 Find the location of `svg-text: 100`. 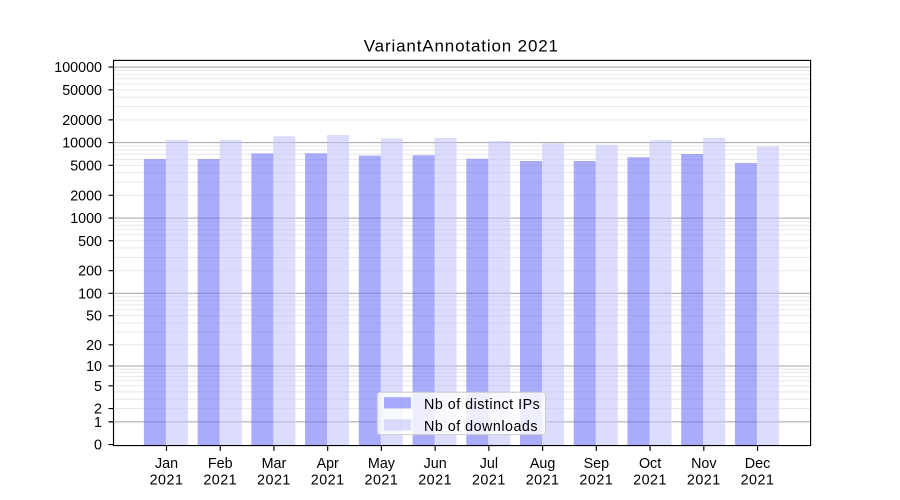

svg-text: 100 is located at coordinates (90, 294).